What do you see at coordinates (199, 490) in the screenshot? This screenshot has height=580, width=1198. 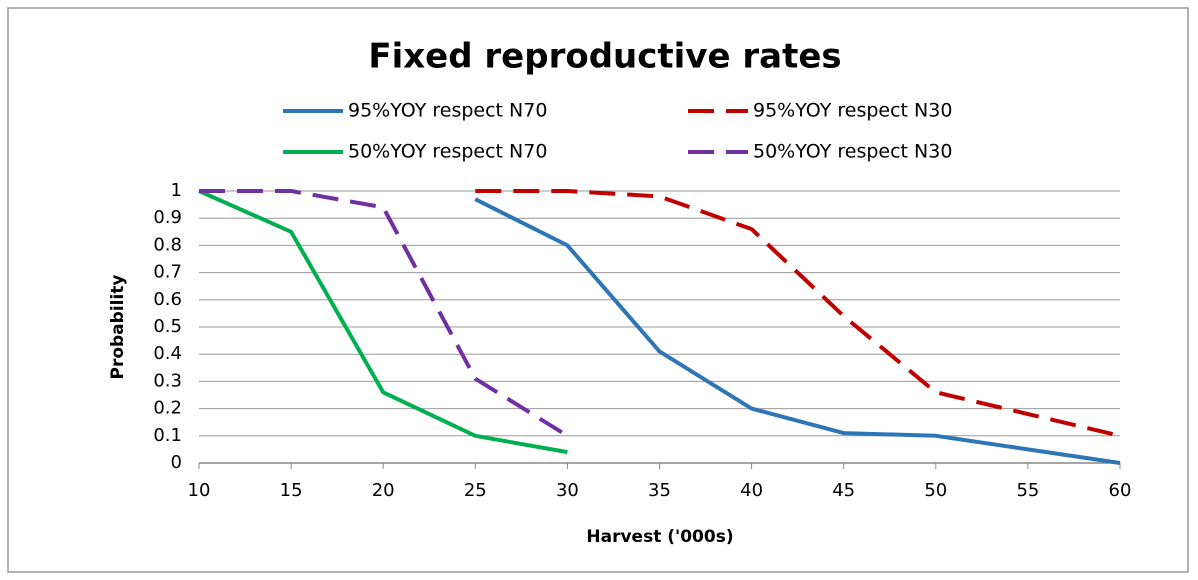 I see `x-tick-label: 10` at bounding box center [199, 490].